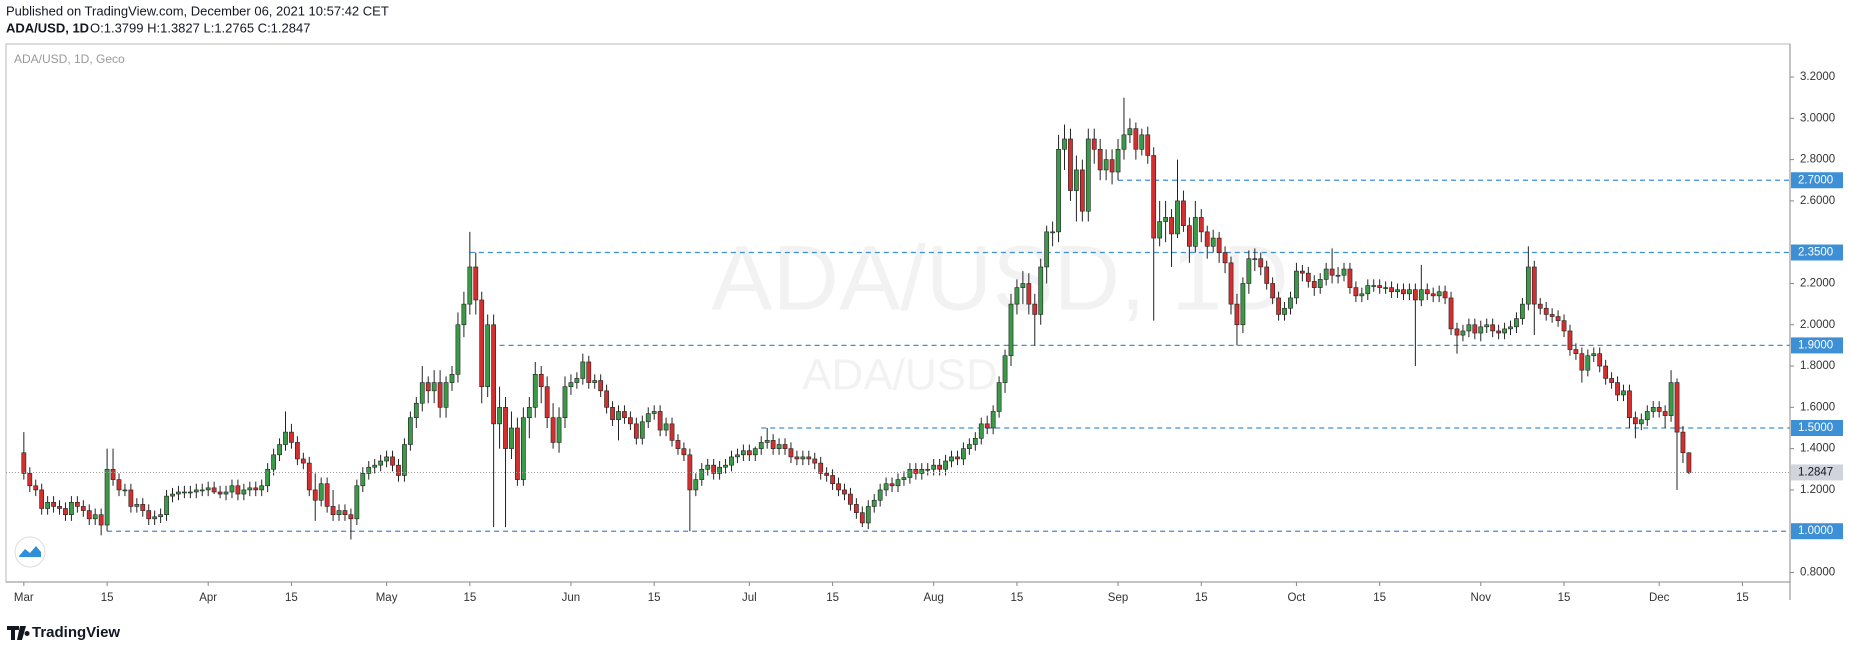 This screenshot has height=648, width=1852. I want to click on level-label: 1.0000, so click(1815, 531).